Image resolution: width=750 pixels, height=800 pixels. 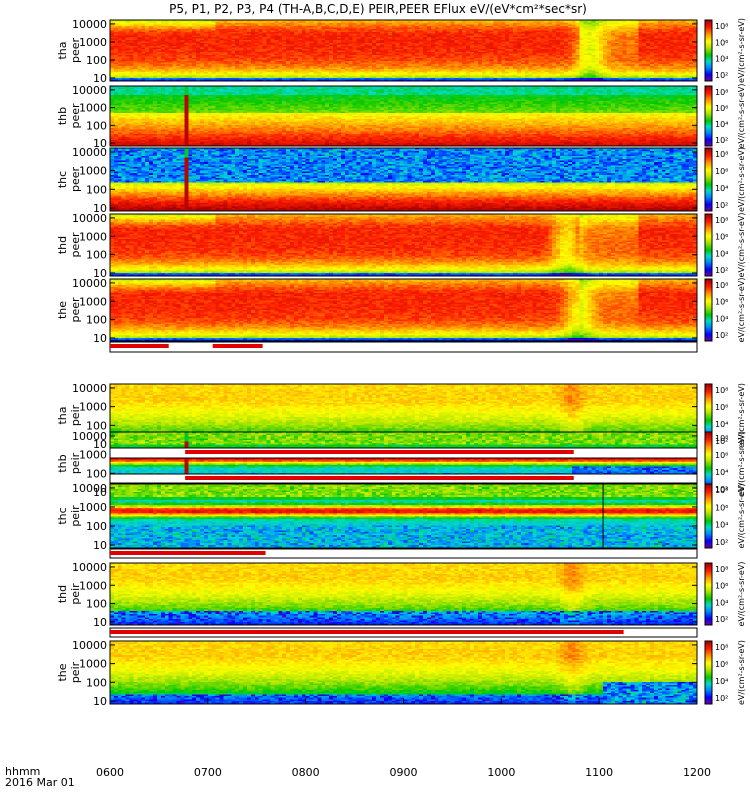 What do you see at coordinates (403, 738) in the screenshot?
I see `x-axis: 0600 0700 0800 0900 1000 1100 1200` at bounding box center [403, 738].